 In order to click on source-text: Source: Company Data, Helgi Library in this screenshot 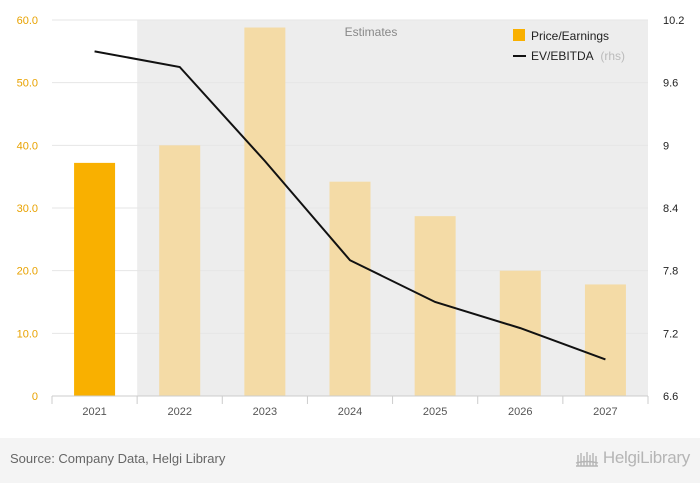, I will do `click(118, 458)`.